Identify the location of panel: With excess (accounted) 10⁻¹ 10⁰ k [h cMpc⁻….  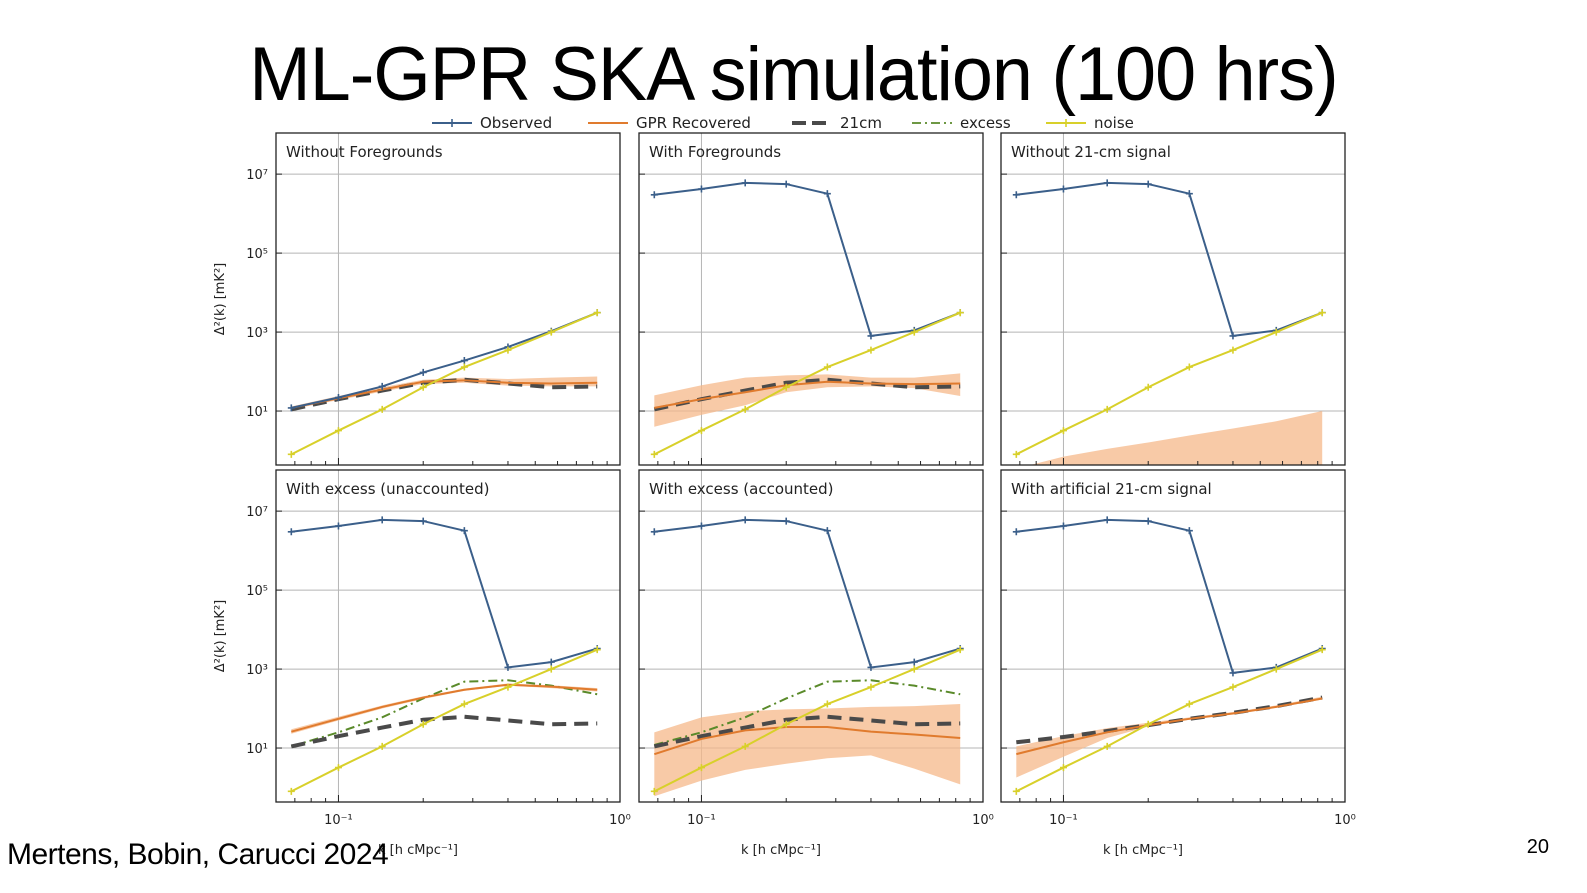
(816, 663).